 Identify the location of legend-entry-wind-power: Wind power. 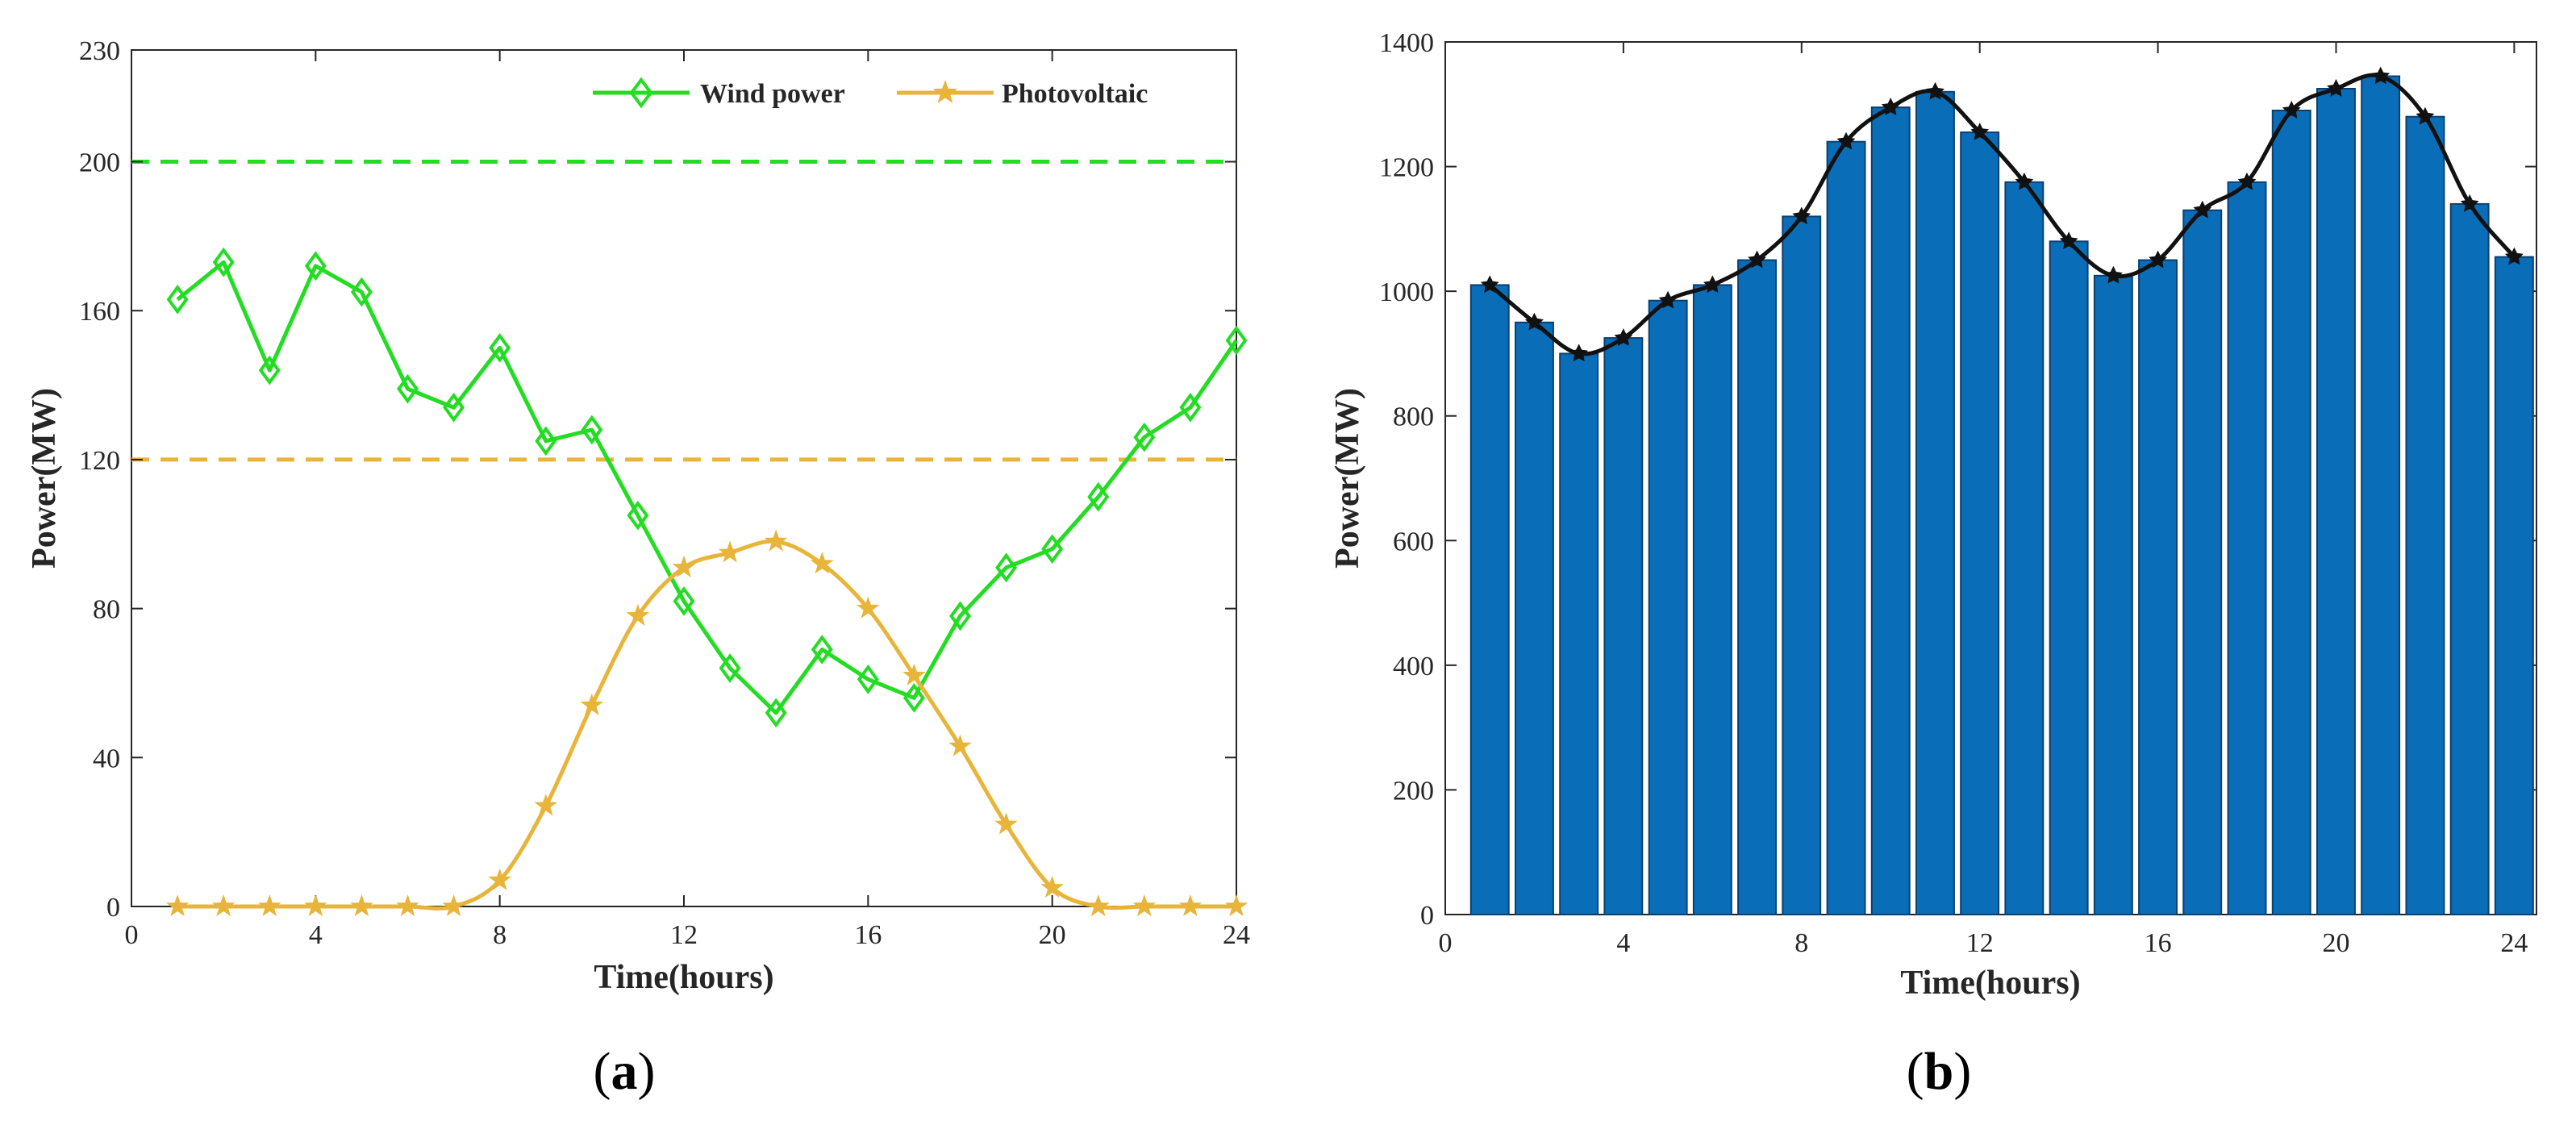
(719, 93).